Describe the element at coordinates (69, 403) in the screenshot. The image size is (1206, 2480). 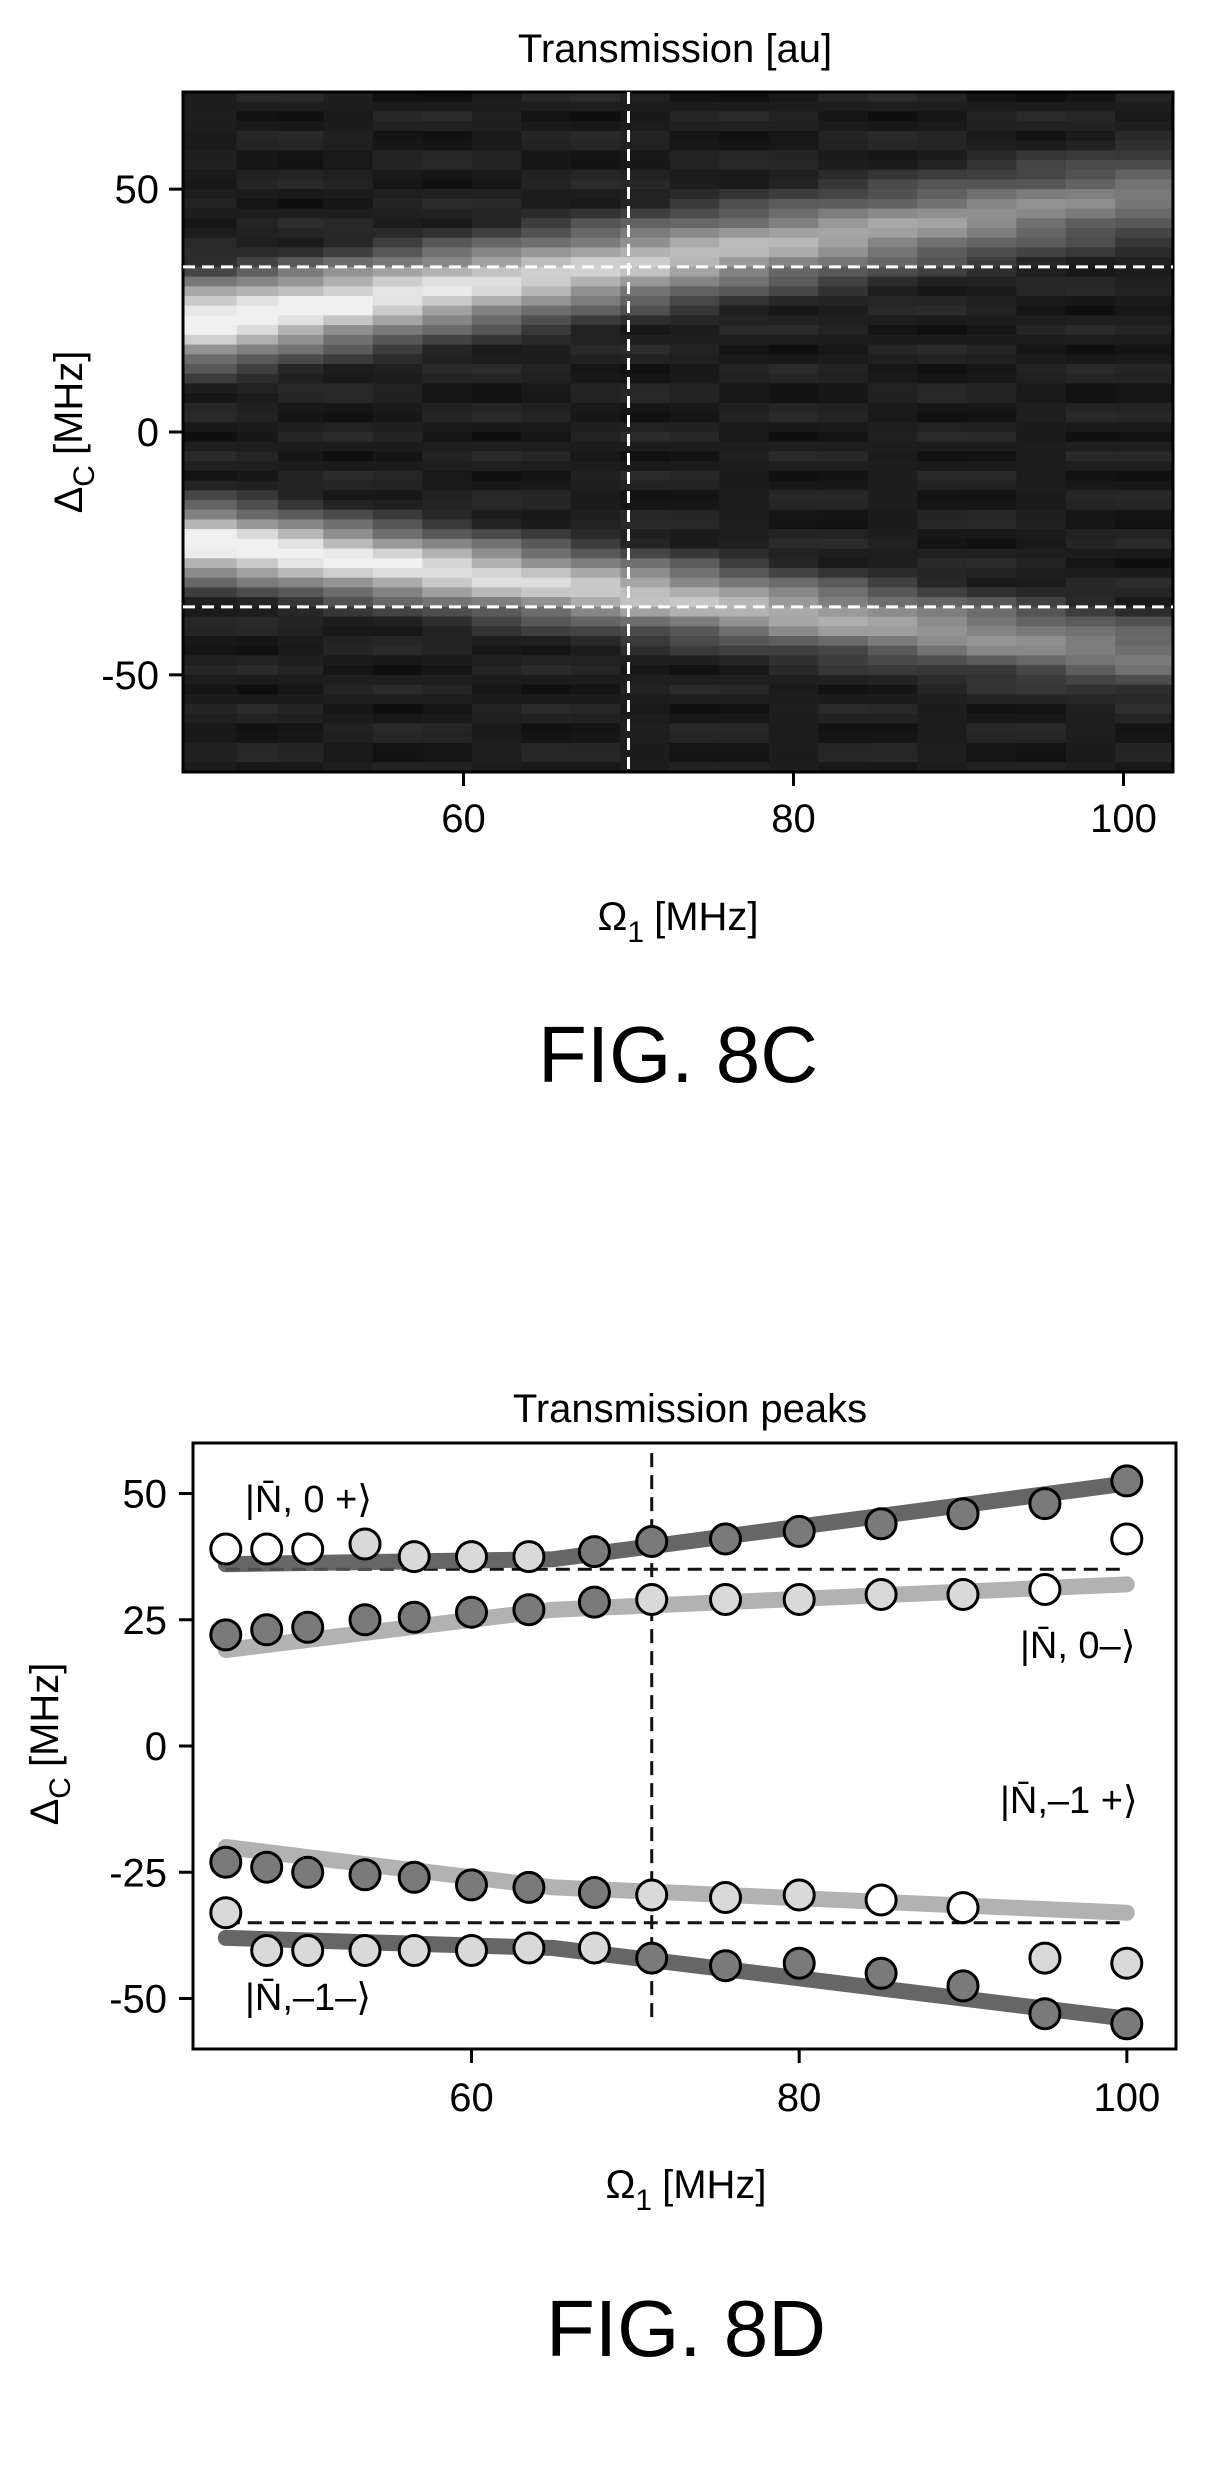
I see `heatmap-ylabel-unit: [MHz]` at that location.